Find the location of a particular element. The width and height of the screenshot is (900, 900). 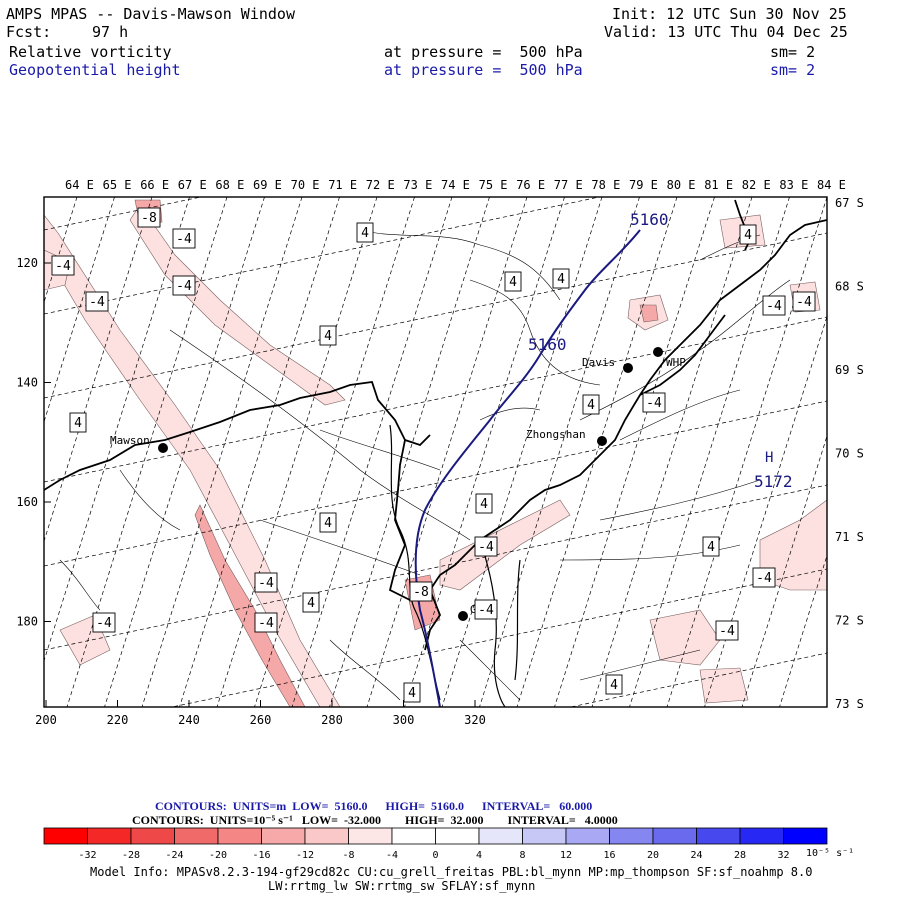

colorbar-tick: 0 is located at coordinates (435, 855).